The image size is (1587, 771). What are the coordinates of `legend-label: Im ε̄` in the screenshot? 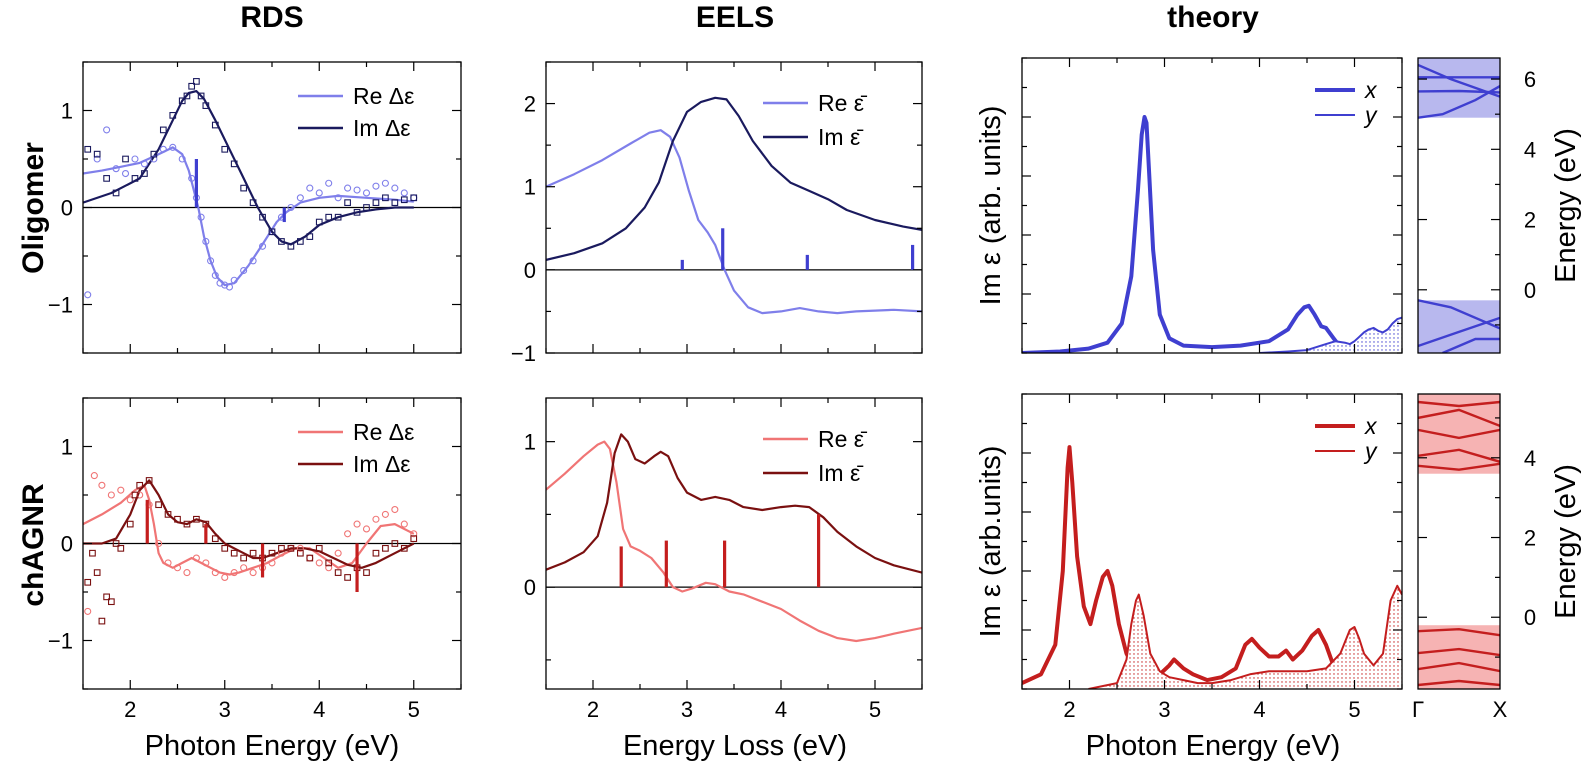 It's located at (841, 137).